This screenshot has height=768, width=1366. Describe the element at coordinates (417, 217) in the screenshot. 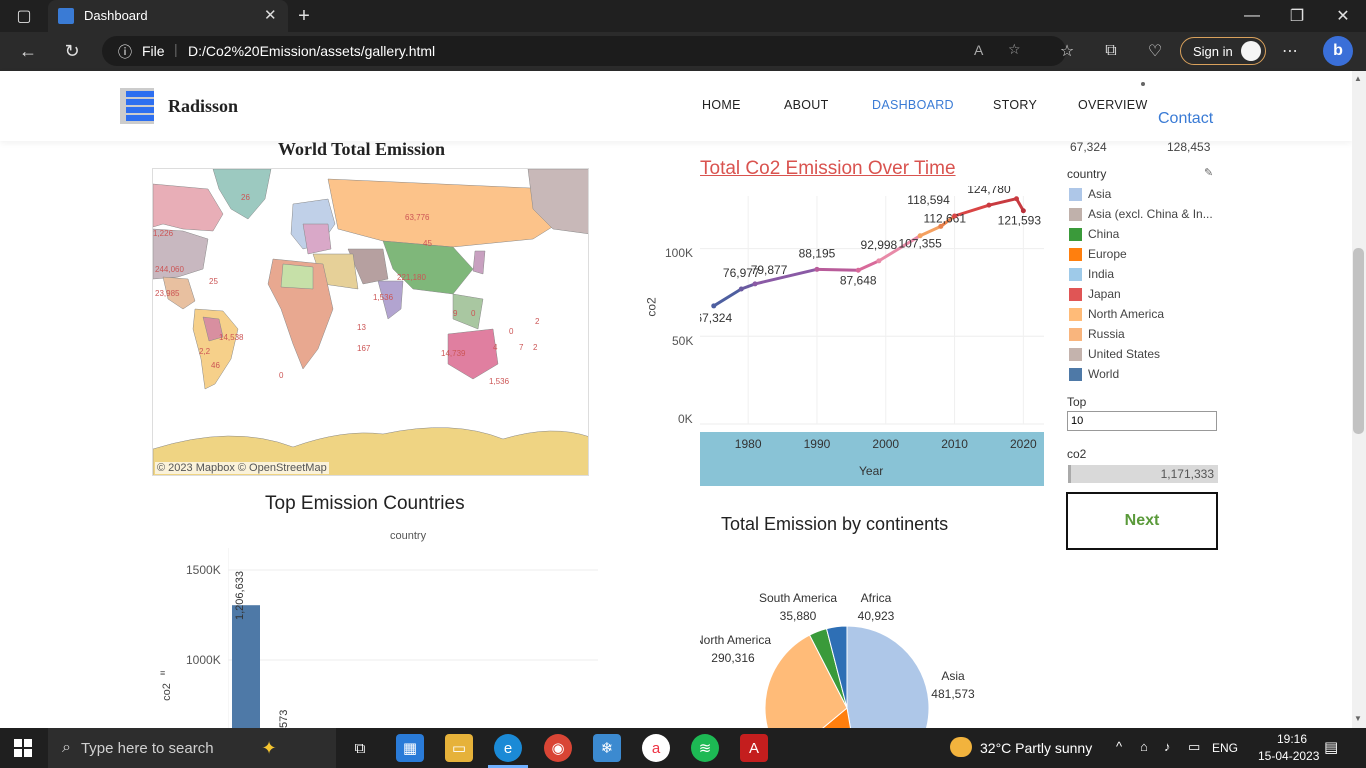

I see `map-label: 63,776` at that location.